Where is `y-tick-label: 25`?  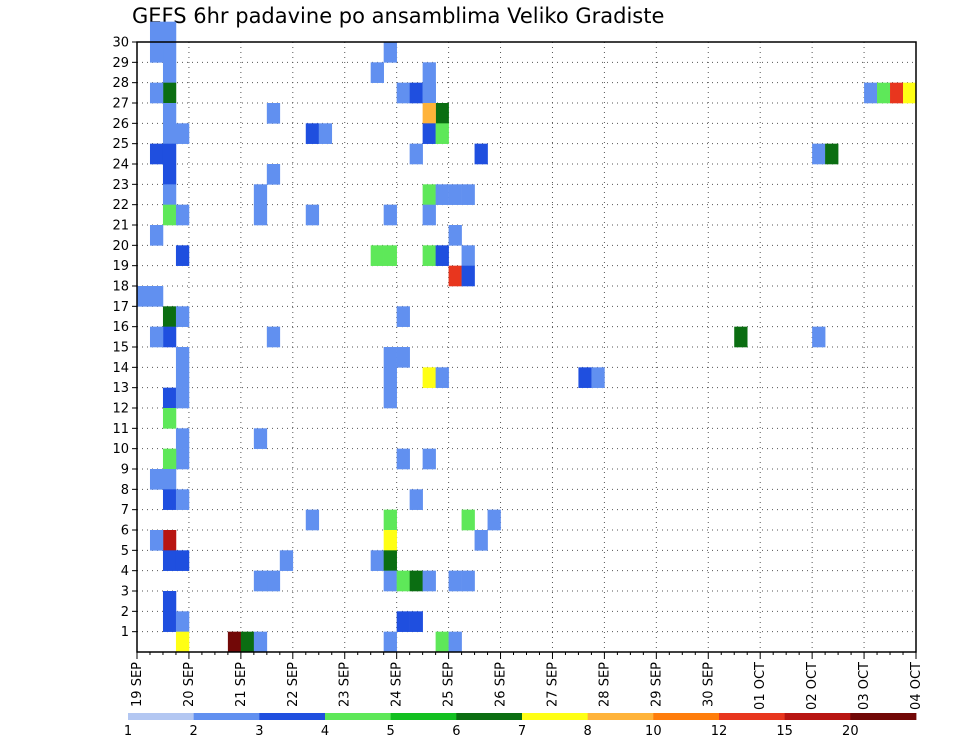 y-tick-label: 25 is located at coordinates (120, 144).